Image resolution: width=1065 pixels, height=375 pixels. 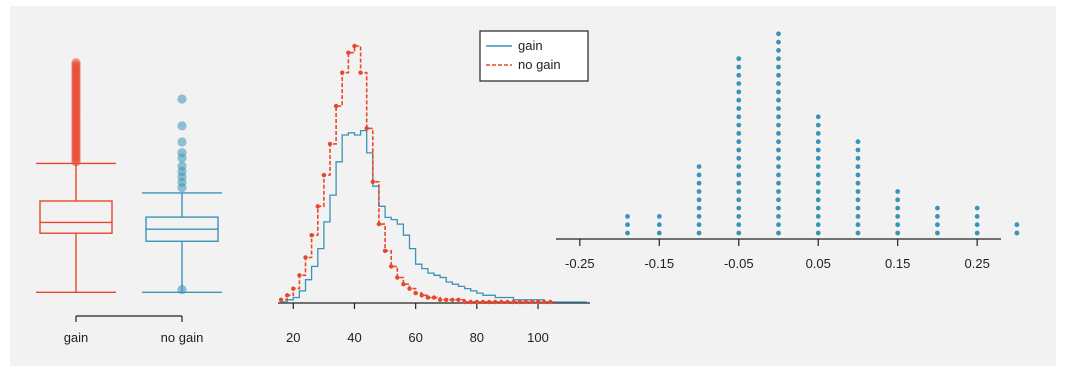 I want to click on legend-box, so click(x=534, y=56).